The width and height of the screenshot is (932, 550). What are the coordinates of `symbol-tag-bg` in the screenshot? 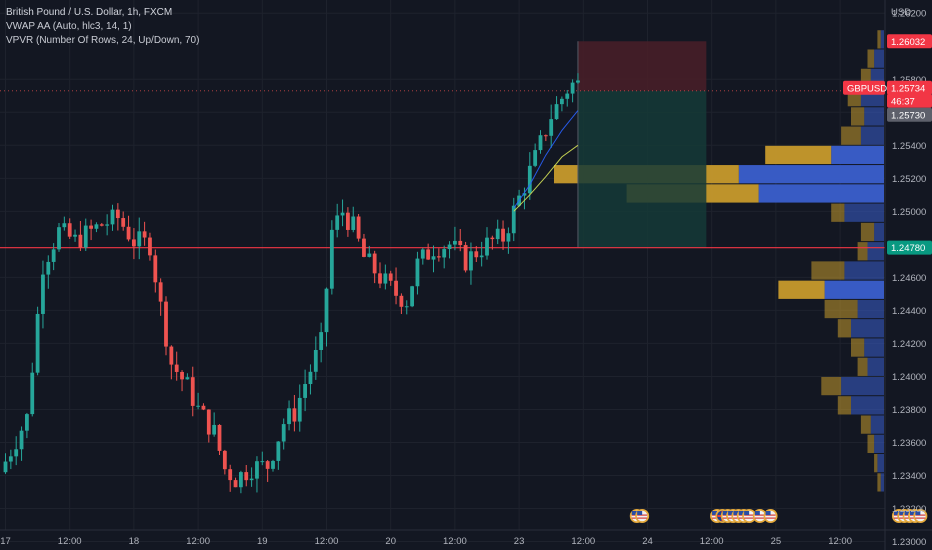 It's located at (864, 87).